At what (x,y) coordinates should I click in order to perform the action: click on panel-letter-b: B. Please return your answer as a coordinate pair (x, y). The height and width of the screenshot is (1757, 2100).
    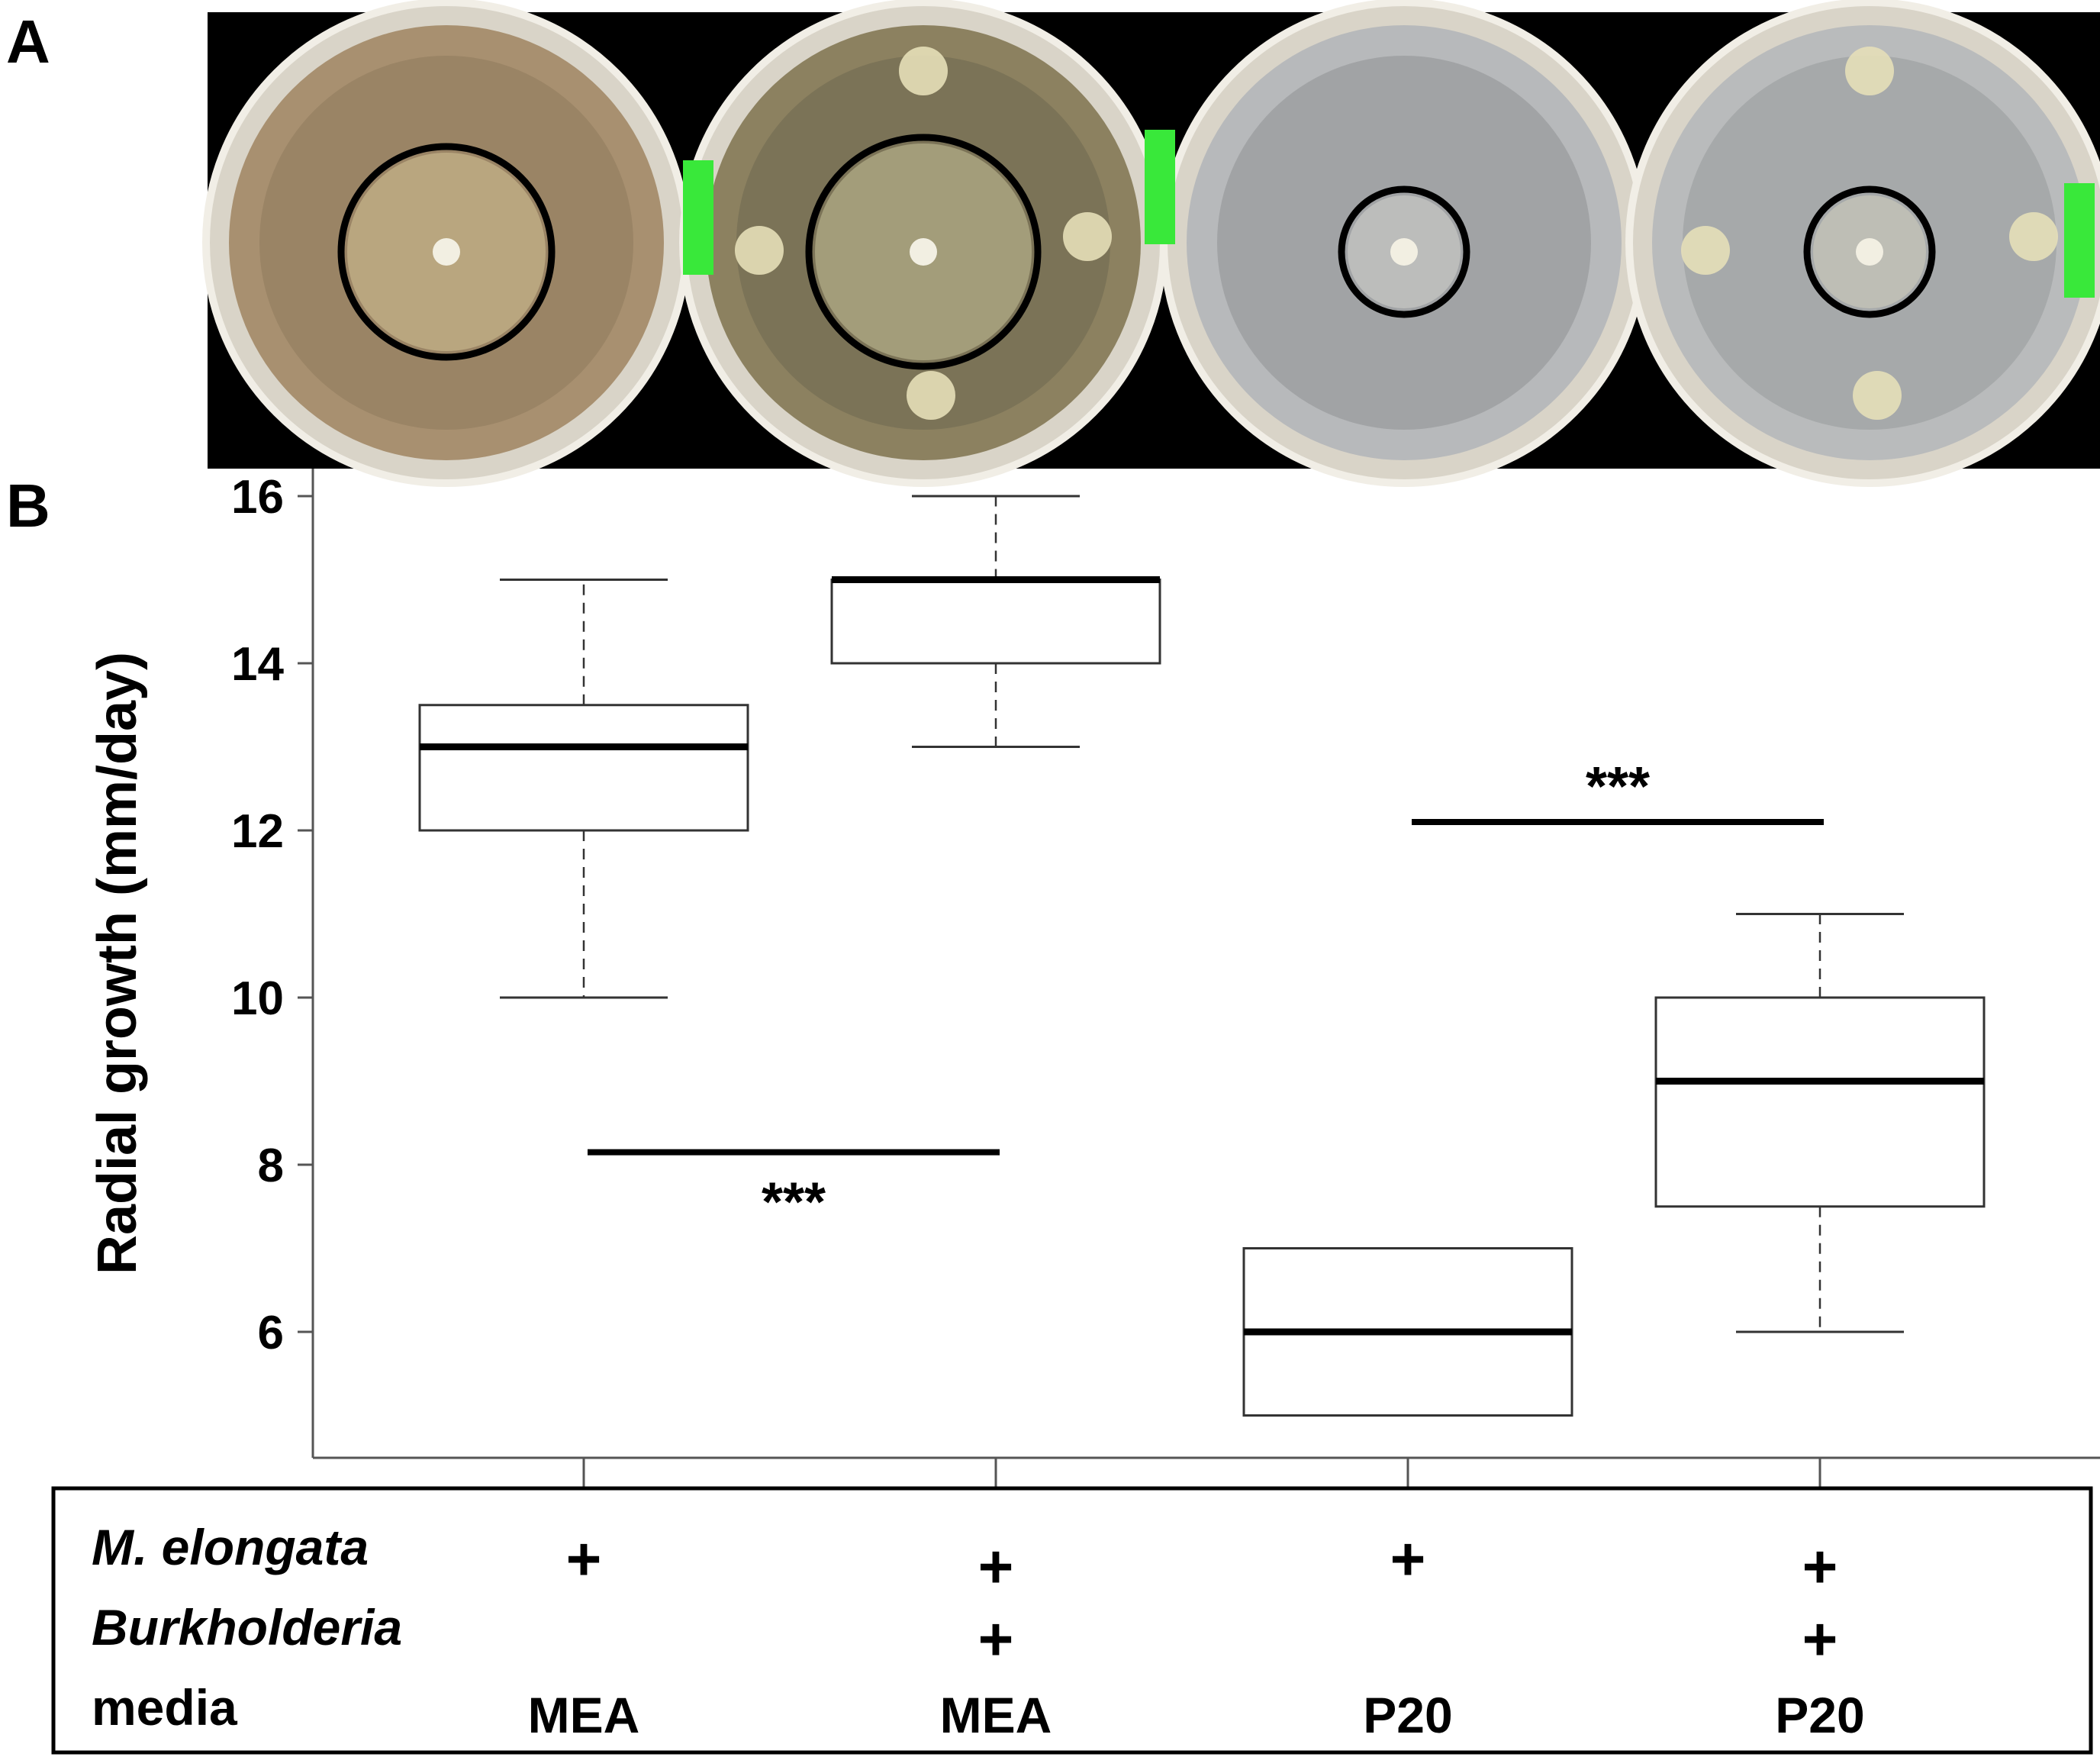
    Looking at the image, I should click on (28, 506).